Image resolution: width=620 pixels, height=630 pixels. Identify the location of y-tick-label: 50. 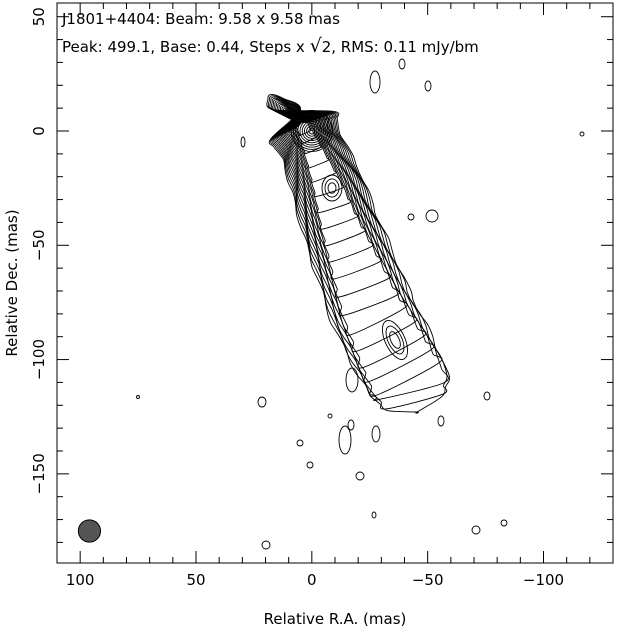
(39, 16).